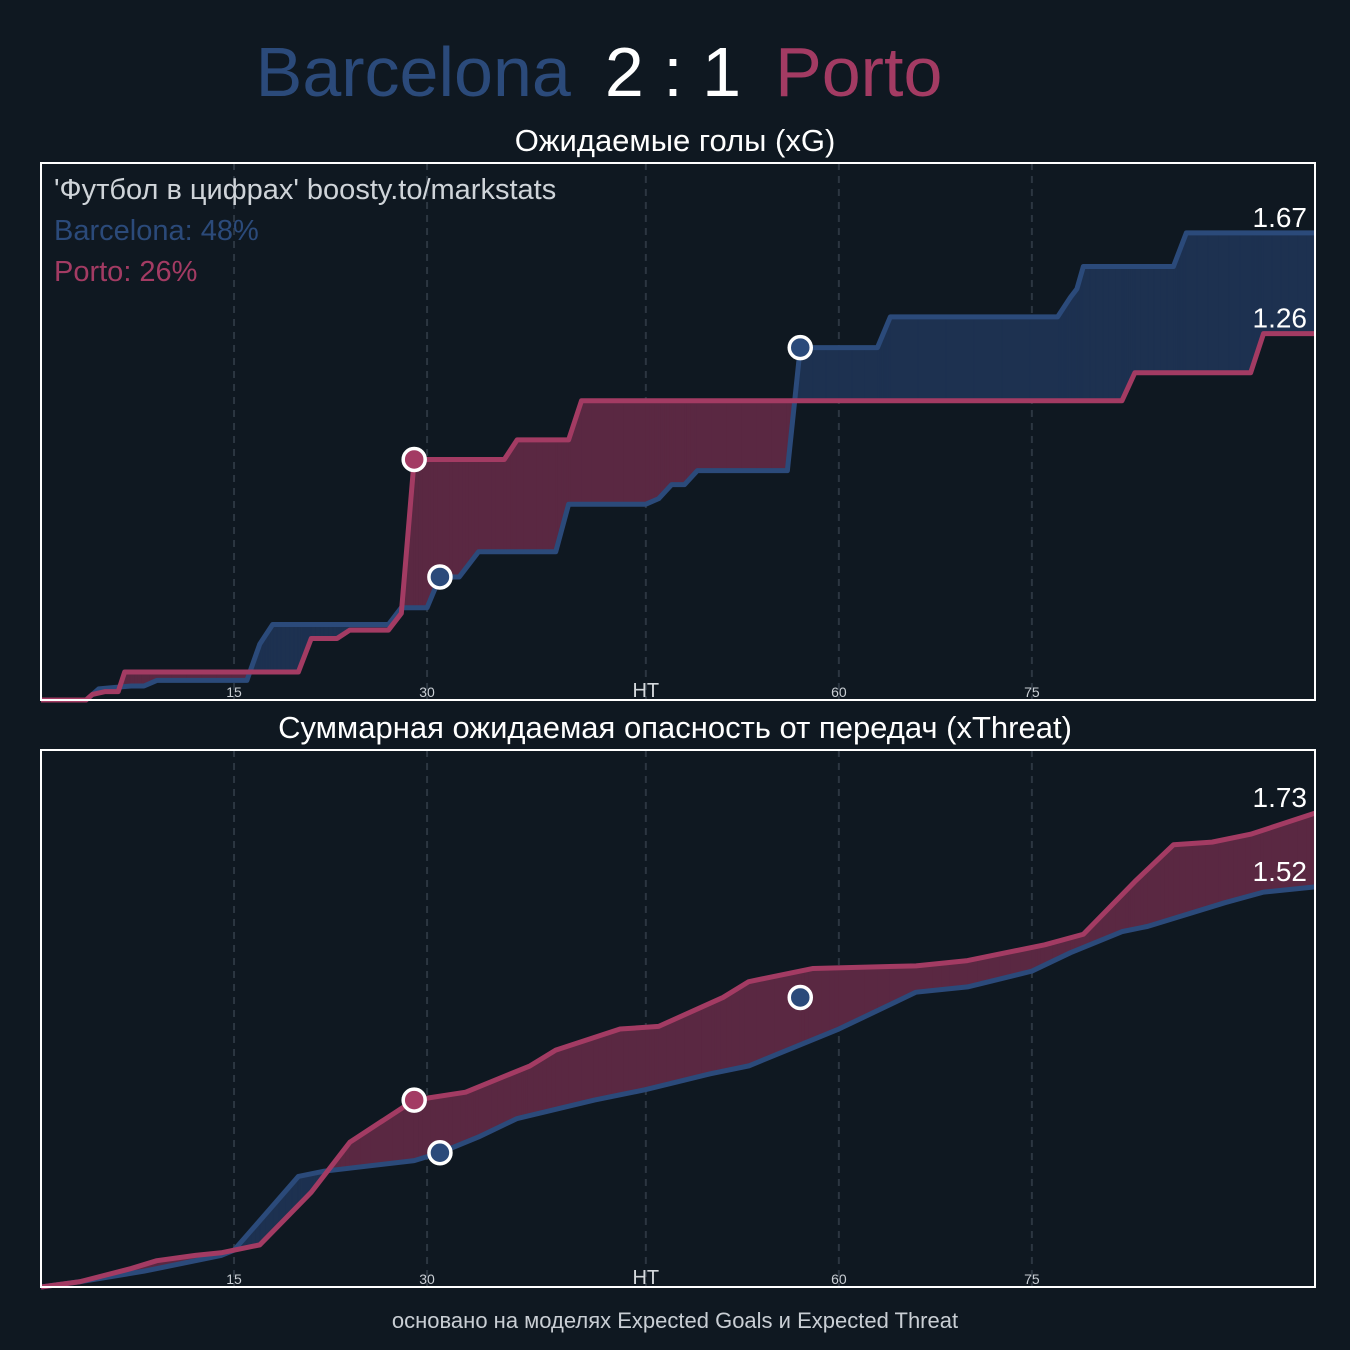 The image size is (1350, 1350). I want to click on final-value-label: 1.73, so click(1280, 797).